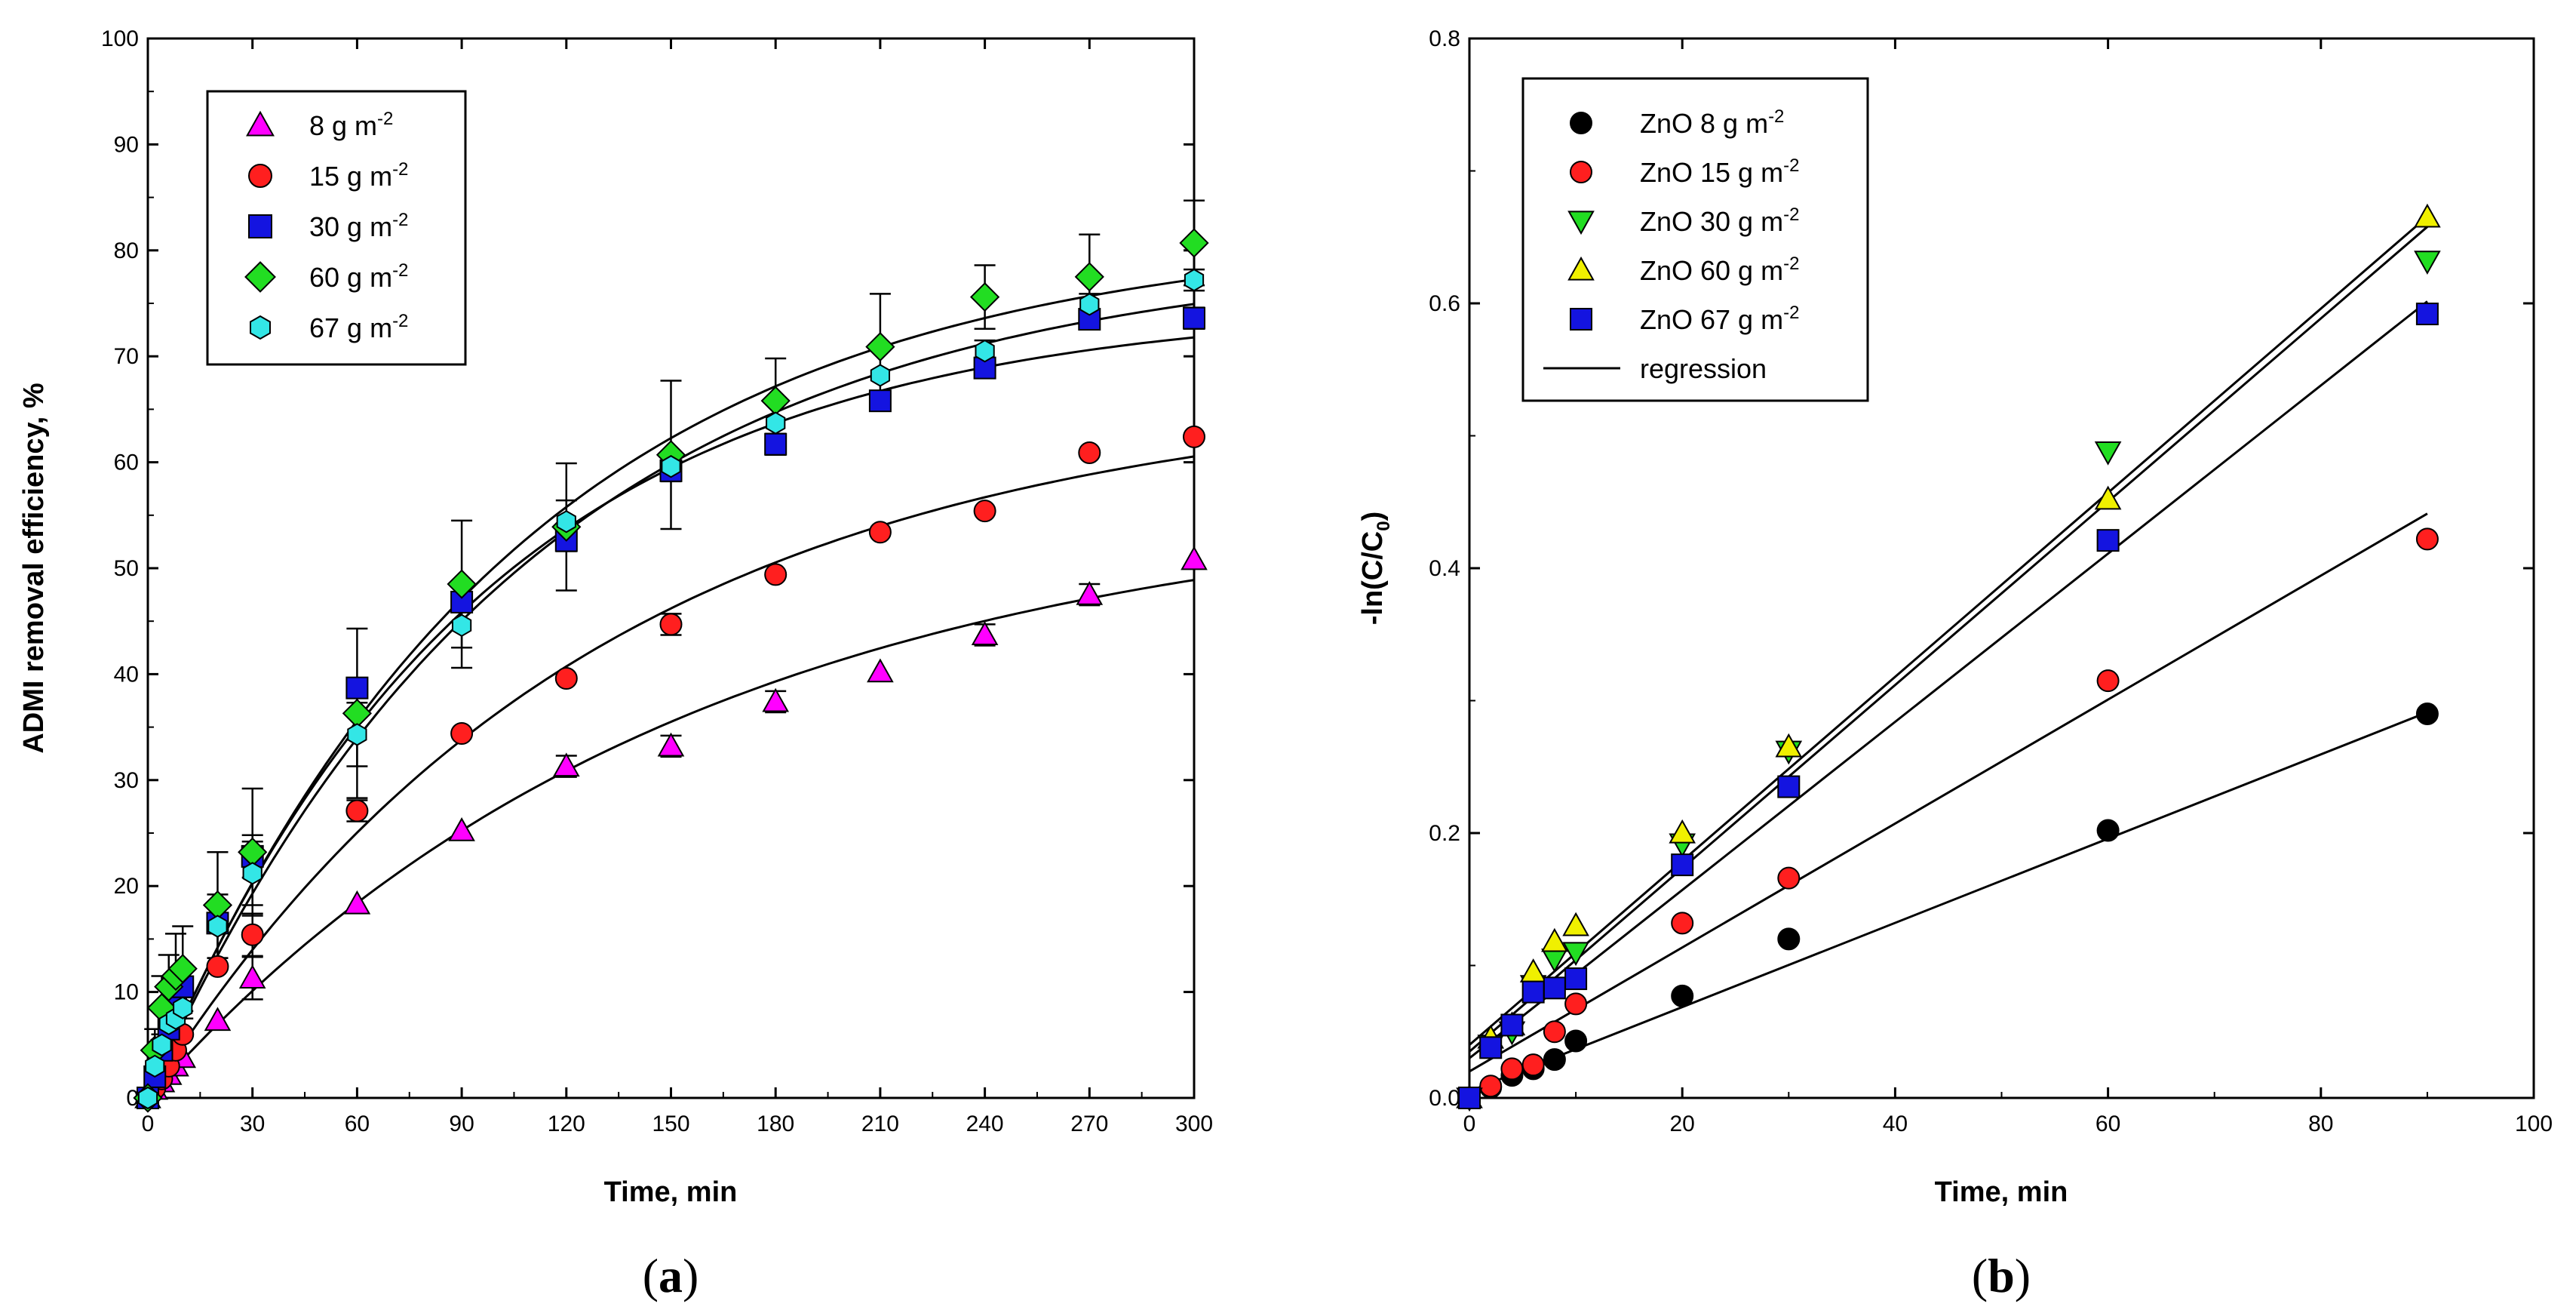 The width and height of the screenshot is (2576, 1316). I want to click on panel-a-x-tick-label: 90, so click(461, 1124).